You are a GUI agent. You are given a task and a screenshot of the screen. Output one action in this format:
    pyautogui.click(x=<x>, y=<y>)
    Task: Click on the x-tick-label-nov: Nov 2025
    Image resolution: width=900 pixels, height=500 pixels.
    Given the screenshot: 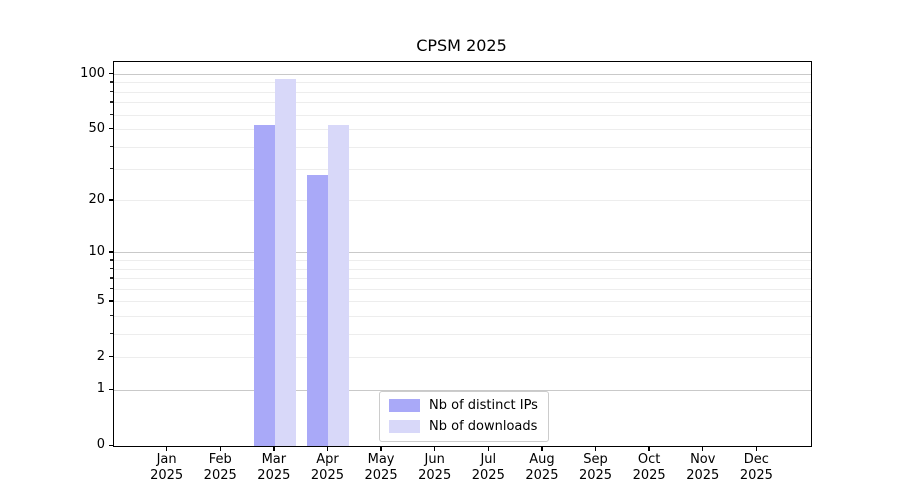 What is the action you would take?
    pyautogui.click(x=703, y=467)
    